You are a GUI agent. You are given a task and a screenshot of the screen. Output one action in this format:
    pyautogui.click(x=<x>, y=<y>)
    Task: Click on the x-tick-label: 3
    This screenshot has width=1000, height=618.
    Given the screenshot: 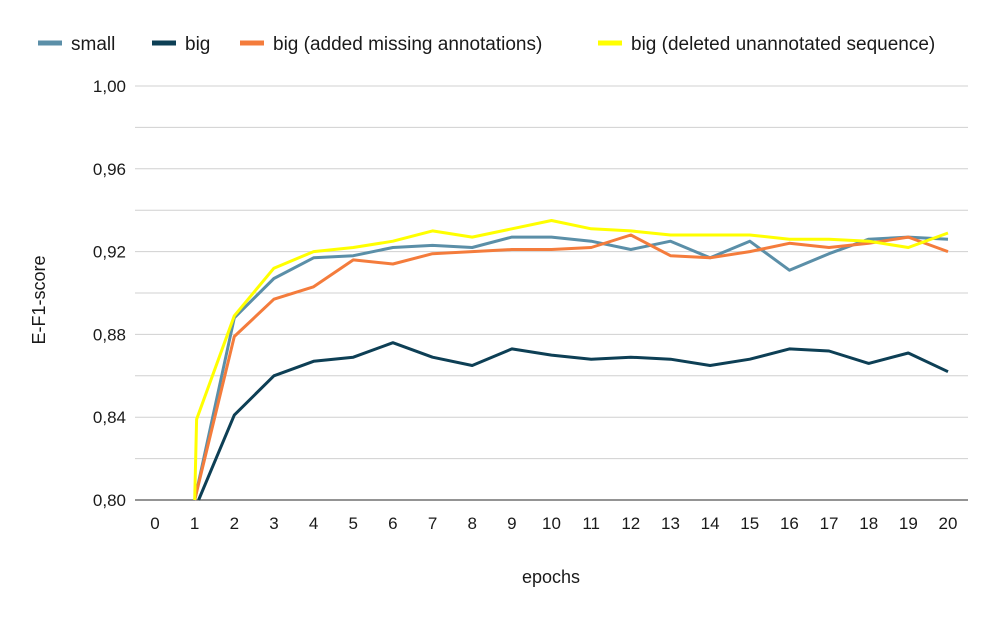 What is the action you would take?
    pyautogui.click(x=273, y=523)
    